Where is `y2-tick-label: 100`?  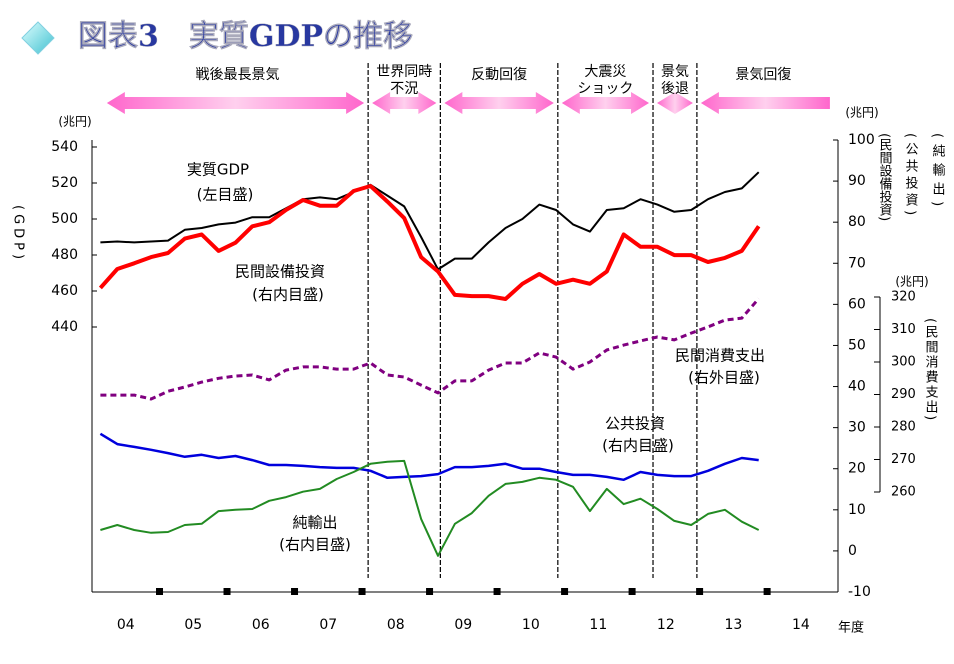 y2-tick-label: 100 is located at coordinates (861, 140).